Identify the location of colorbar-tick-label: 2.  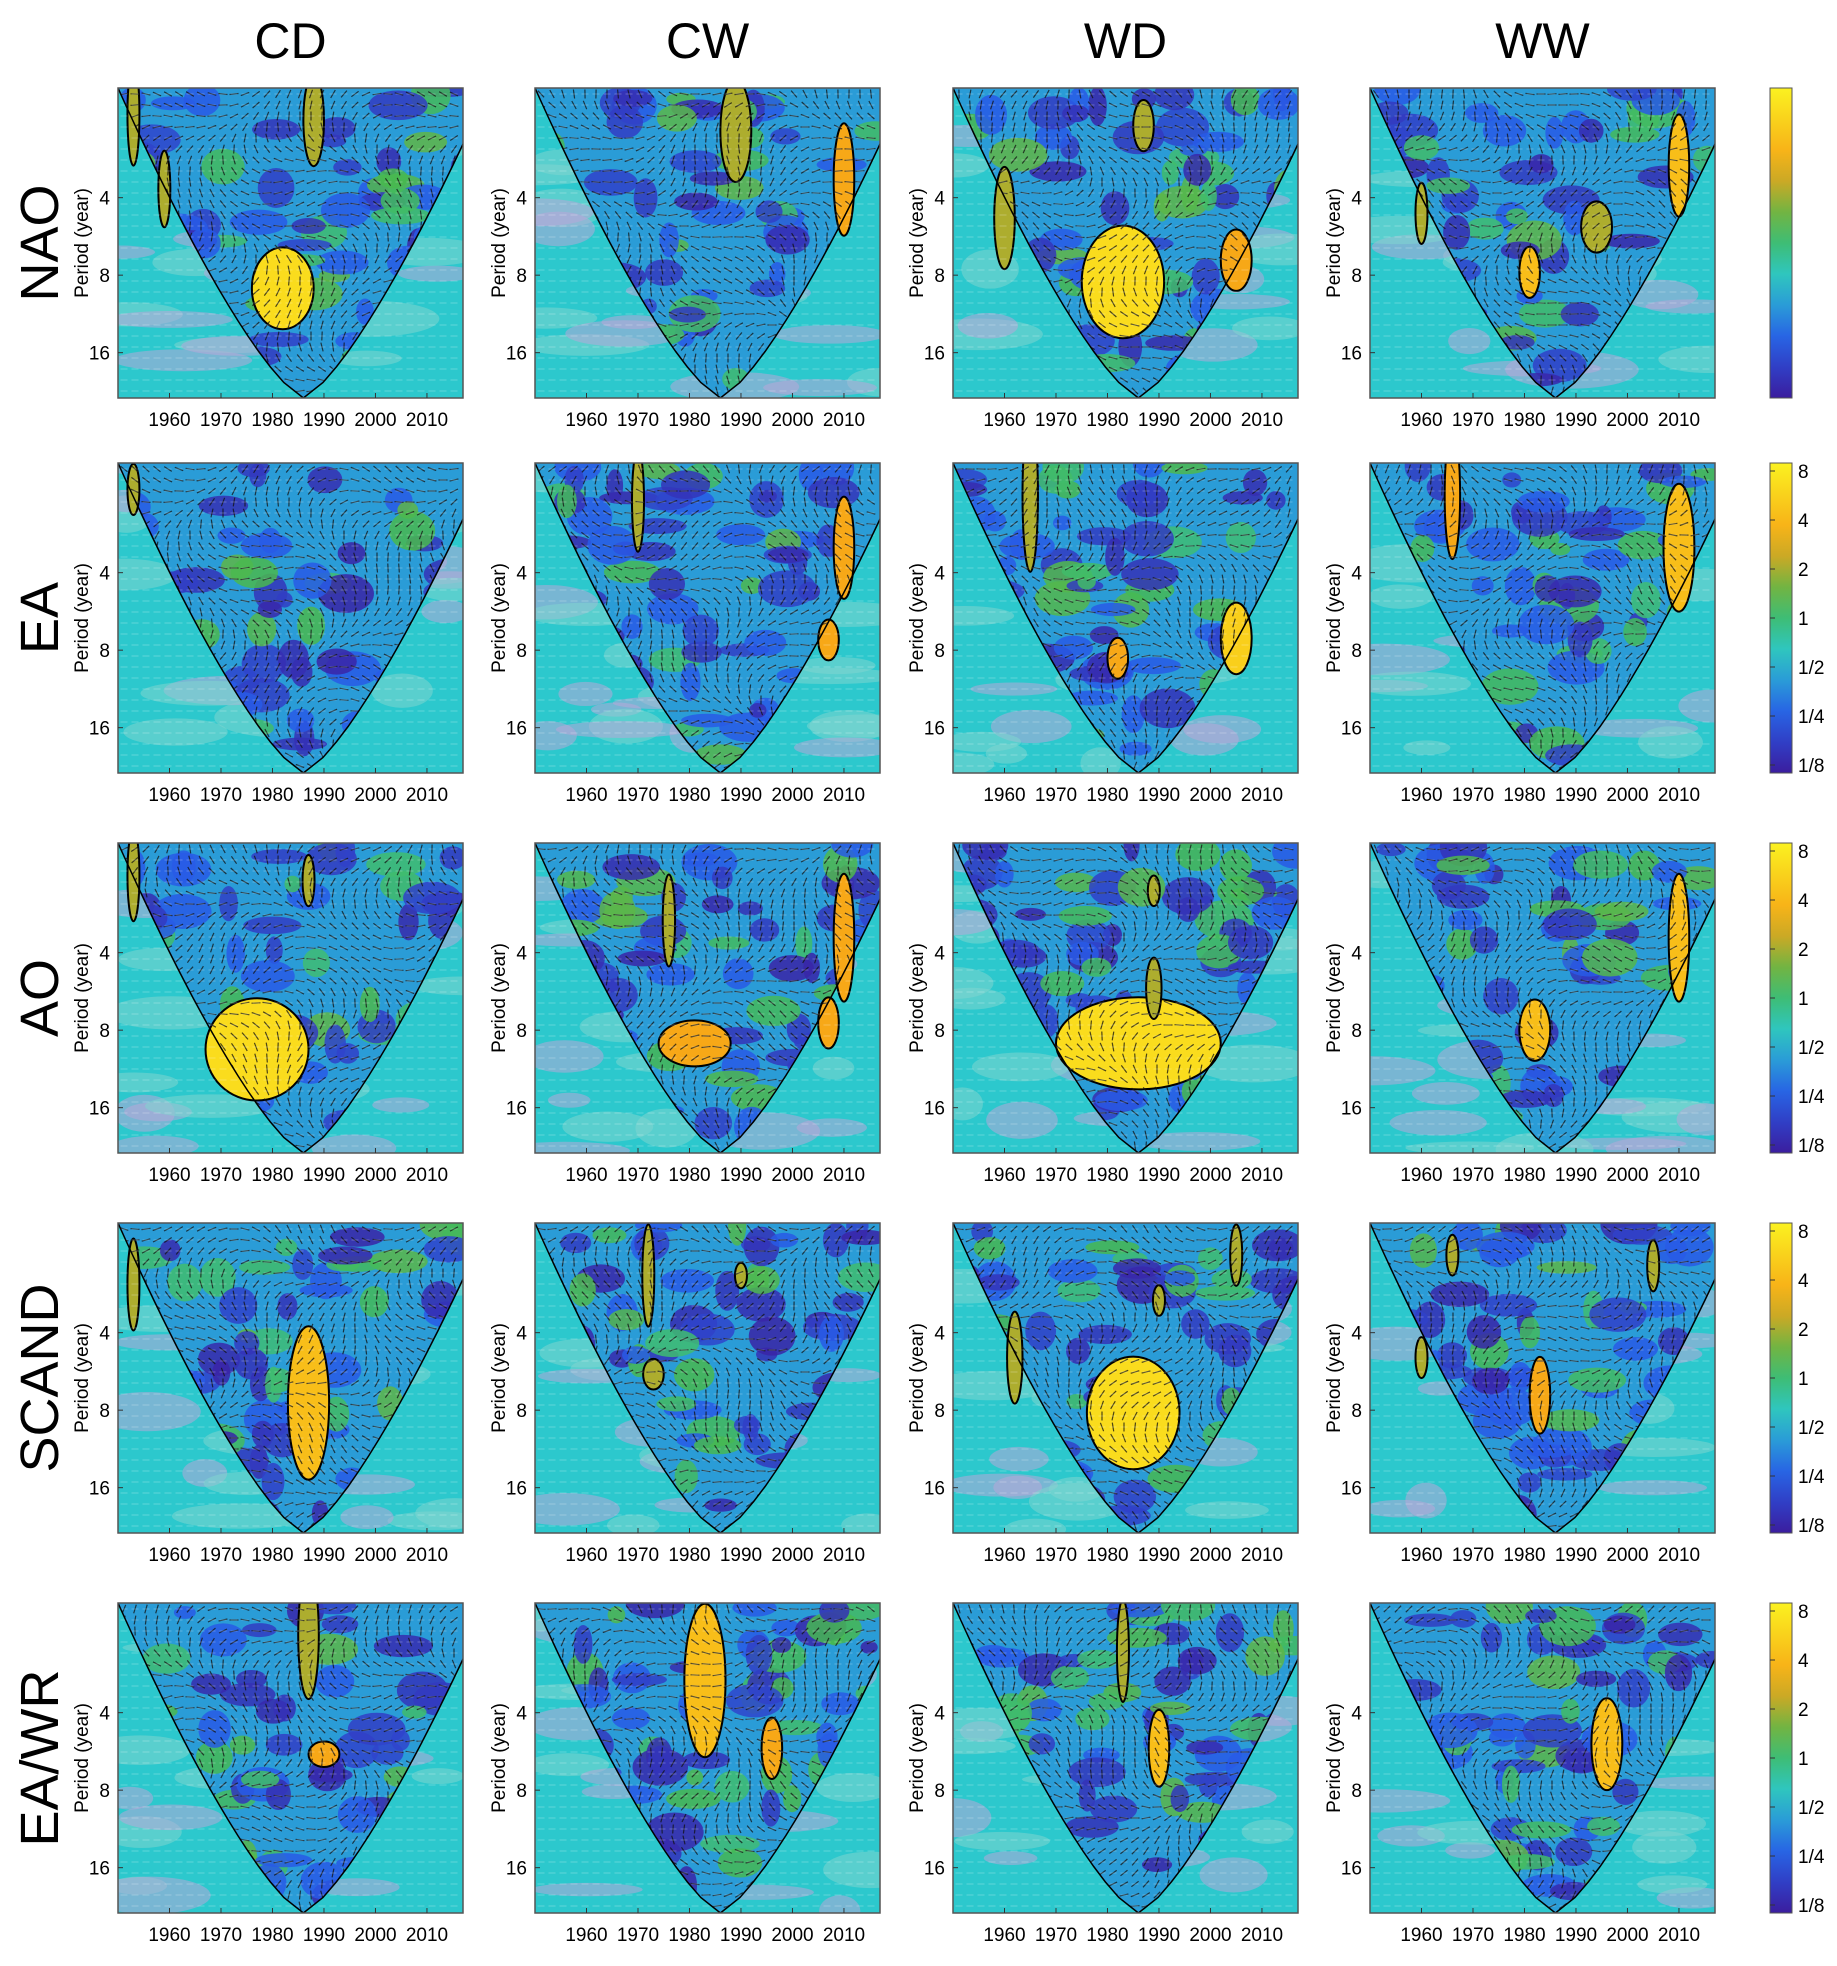
(1803, 570).